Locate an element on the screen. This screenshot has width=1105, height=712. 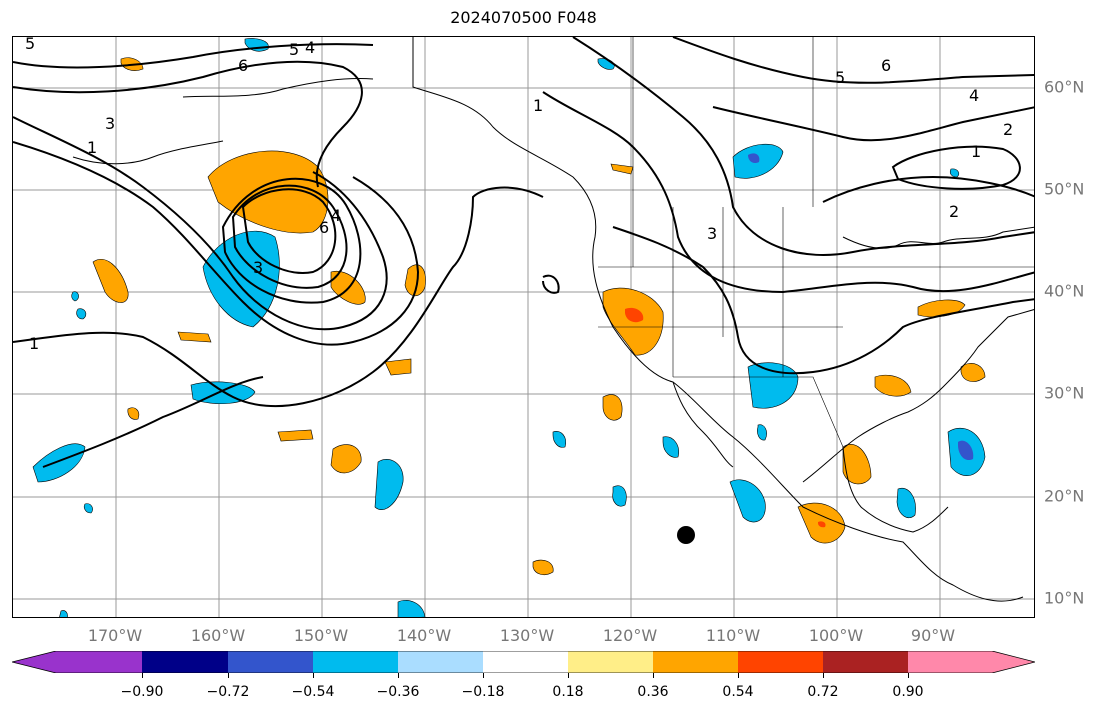
lat-label: 30°N is located at coordinates (1064, 393).